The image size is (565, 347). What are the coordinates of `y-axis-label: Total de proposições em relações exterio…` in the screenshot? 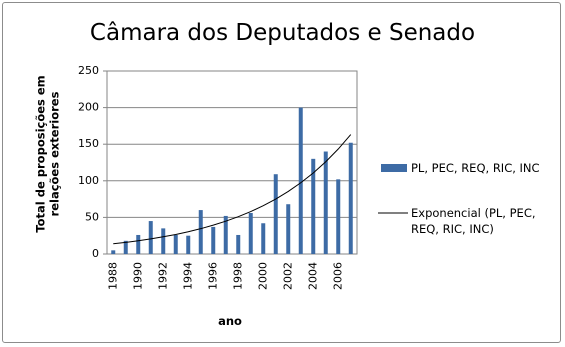 It's located at (47, 154).